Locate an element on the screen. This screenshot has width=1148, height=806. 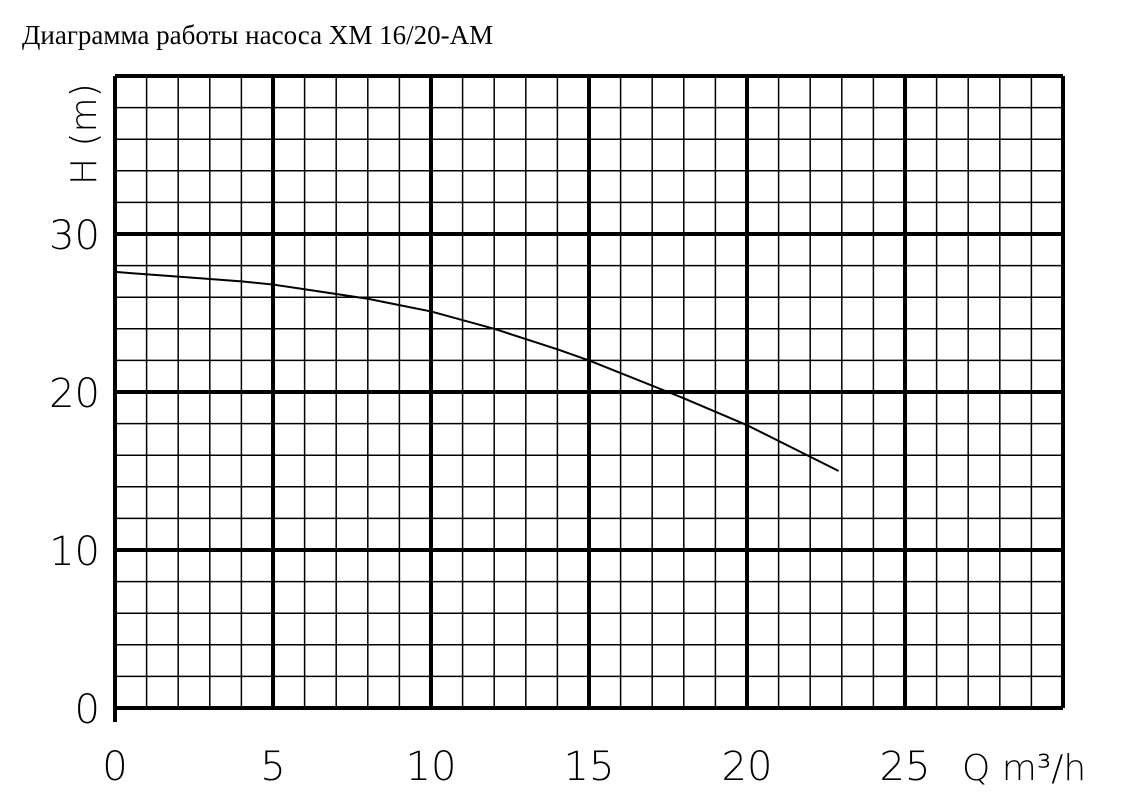
x-tick-label: 20 is located at coordinates (747, 767).